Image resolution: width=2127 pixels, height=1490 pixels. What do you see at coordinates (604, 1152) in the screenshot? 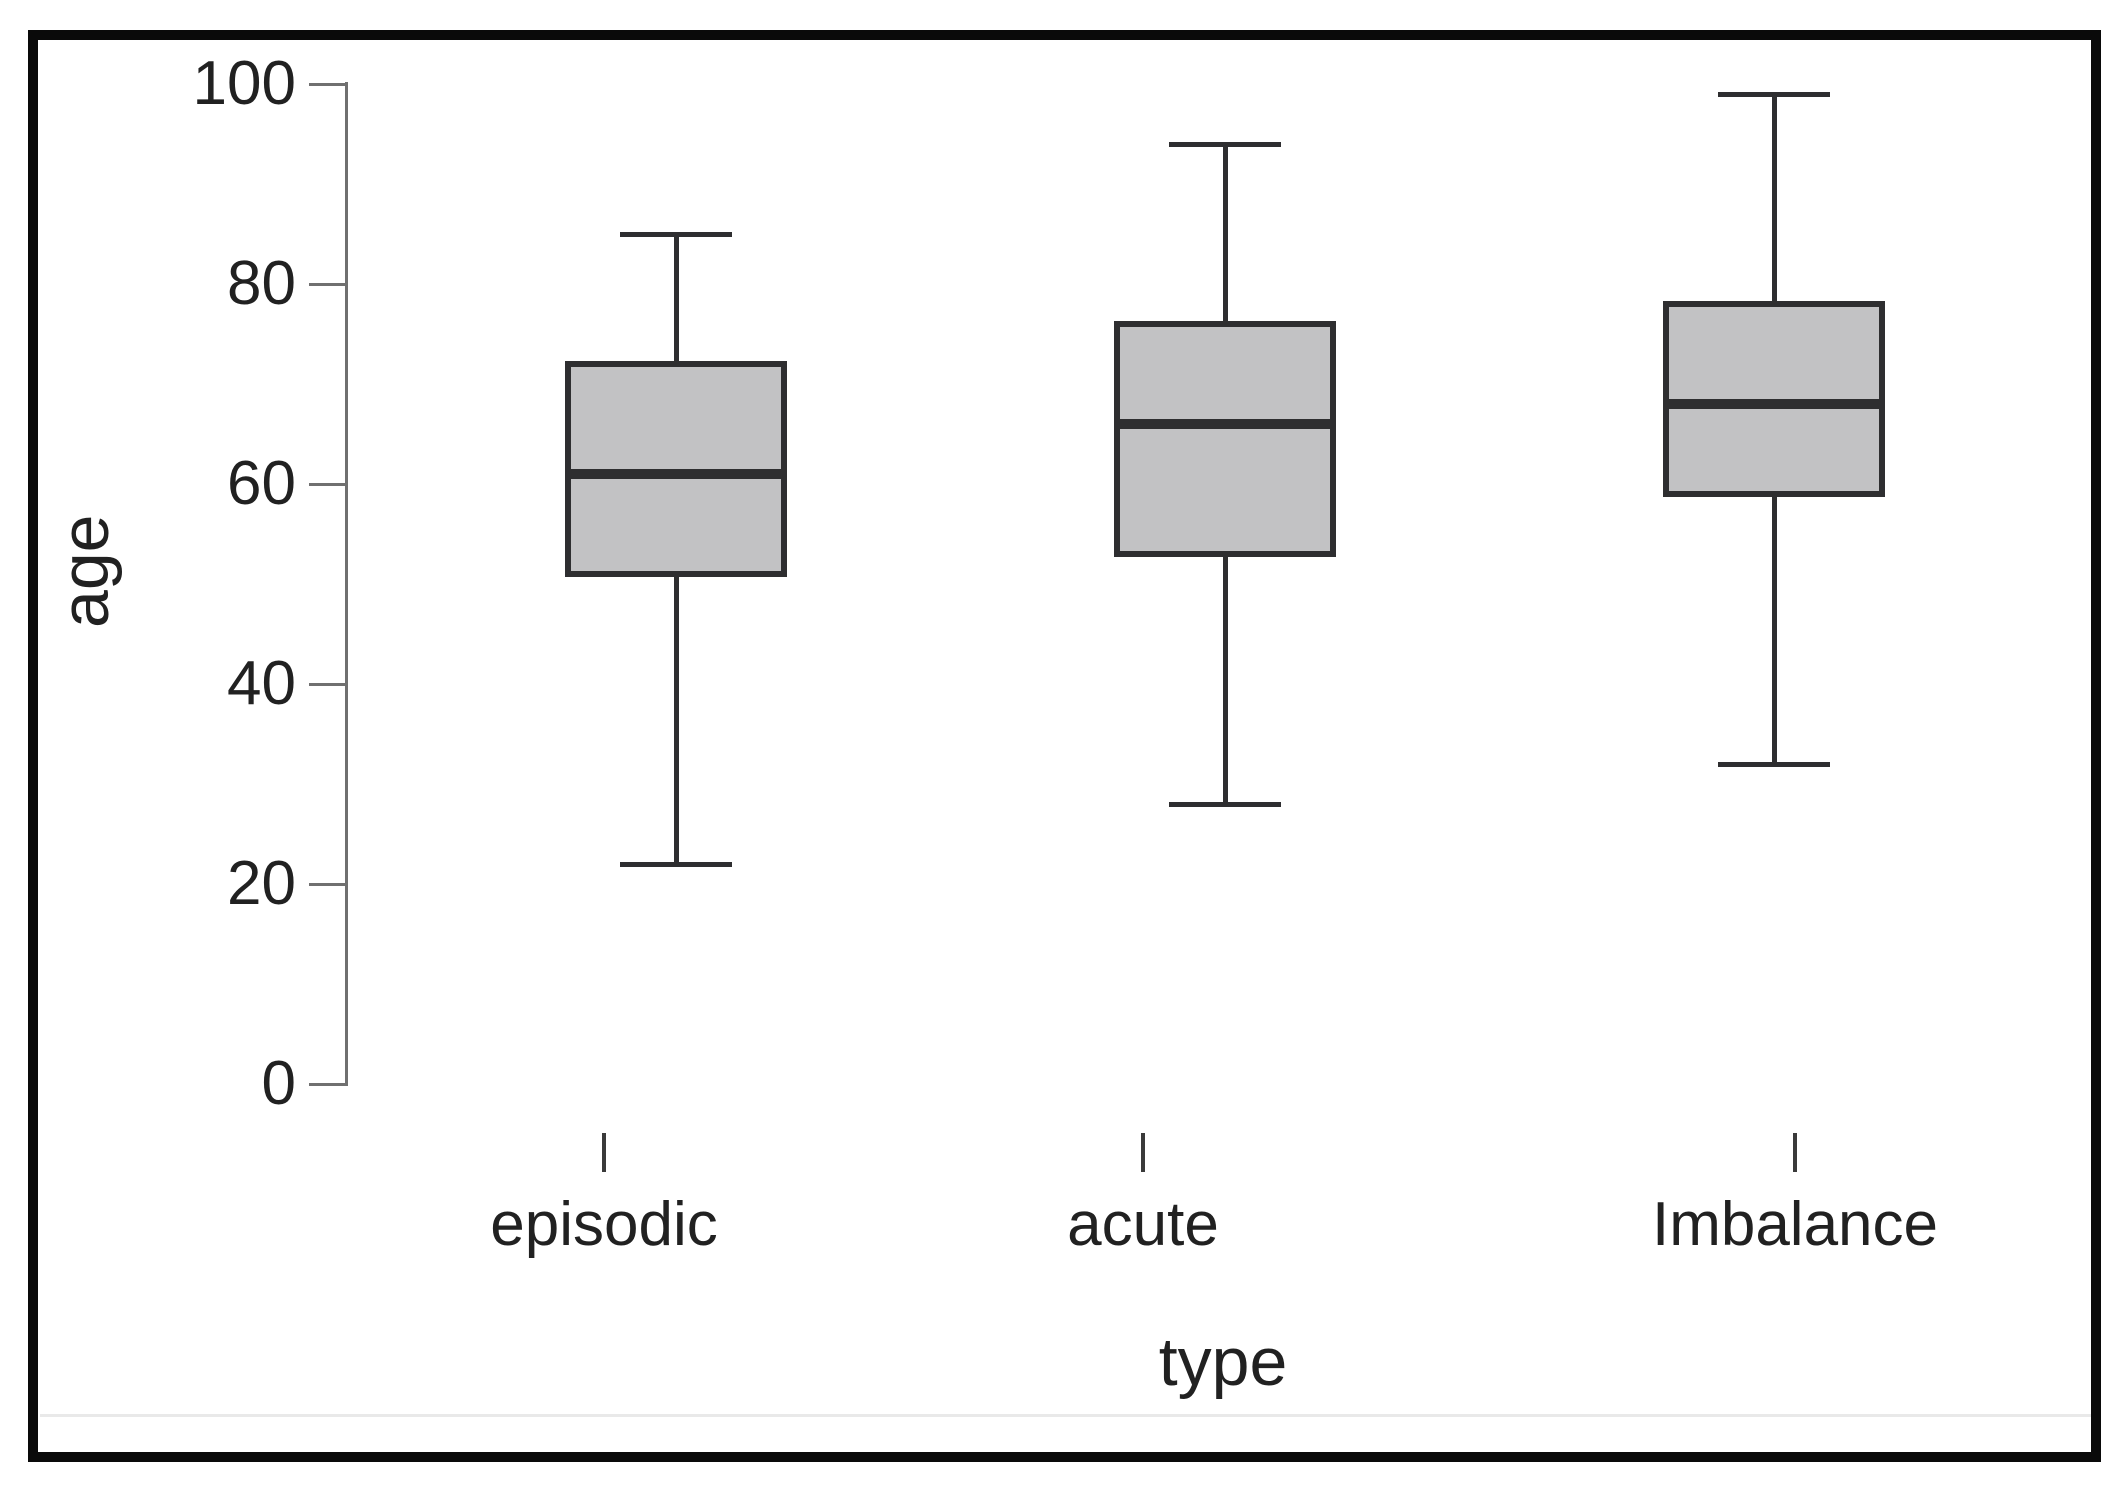
I see `x-tick-episodic` at bounding box center [604, 1152].